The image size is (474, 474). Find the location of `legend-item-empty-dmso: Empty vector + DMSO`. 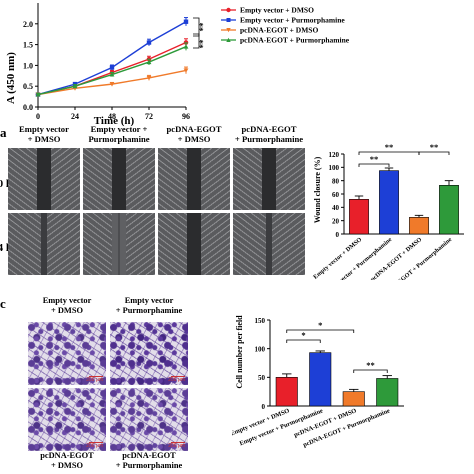

legend-item-empty-dmso: Empty vector + DMSO is located at coordinates (277, 10).